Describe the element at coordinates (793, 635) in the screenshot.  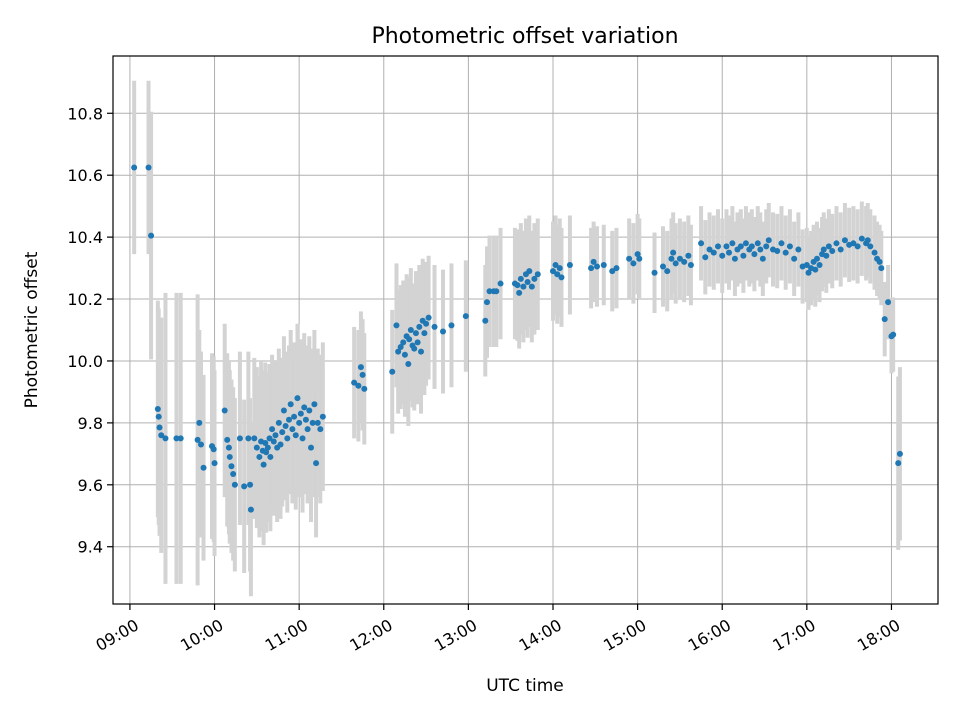
I see `x-tick-label: 17:00` at that location.